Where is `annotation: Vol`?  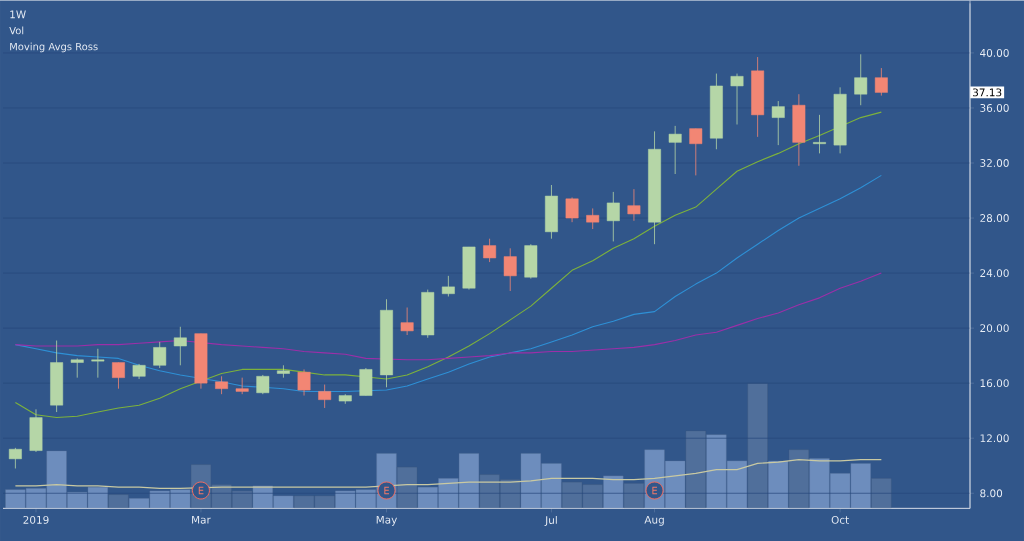
annotation: Vol is located at coordinates (16, 30).